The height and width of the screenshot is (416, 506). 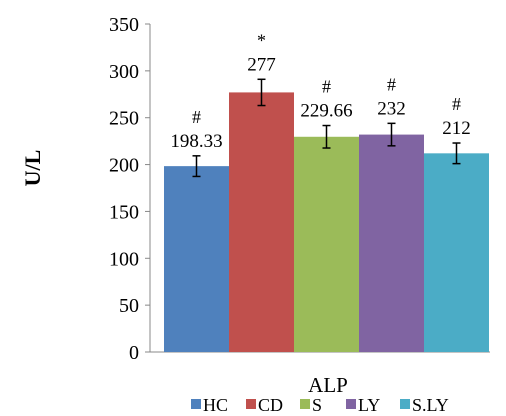 What do you see at coordinates (391, 243) in the screenshot?
I see `bar-ly` at bounding box center [391, 243].